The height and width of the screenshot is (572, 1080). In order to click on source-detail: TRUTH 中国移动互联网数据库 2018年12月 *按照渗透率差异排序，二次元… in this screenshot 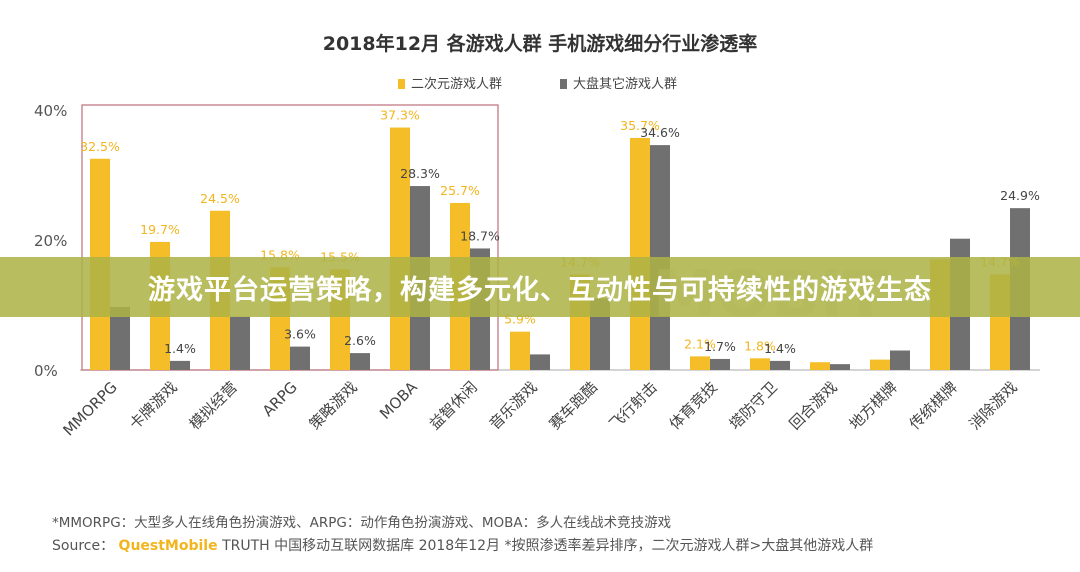, I will do `click(548, 546)`.